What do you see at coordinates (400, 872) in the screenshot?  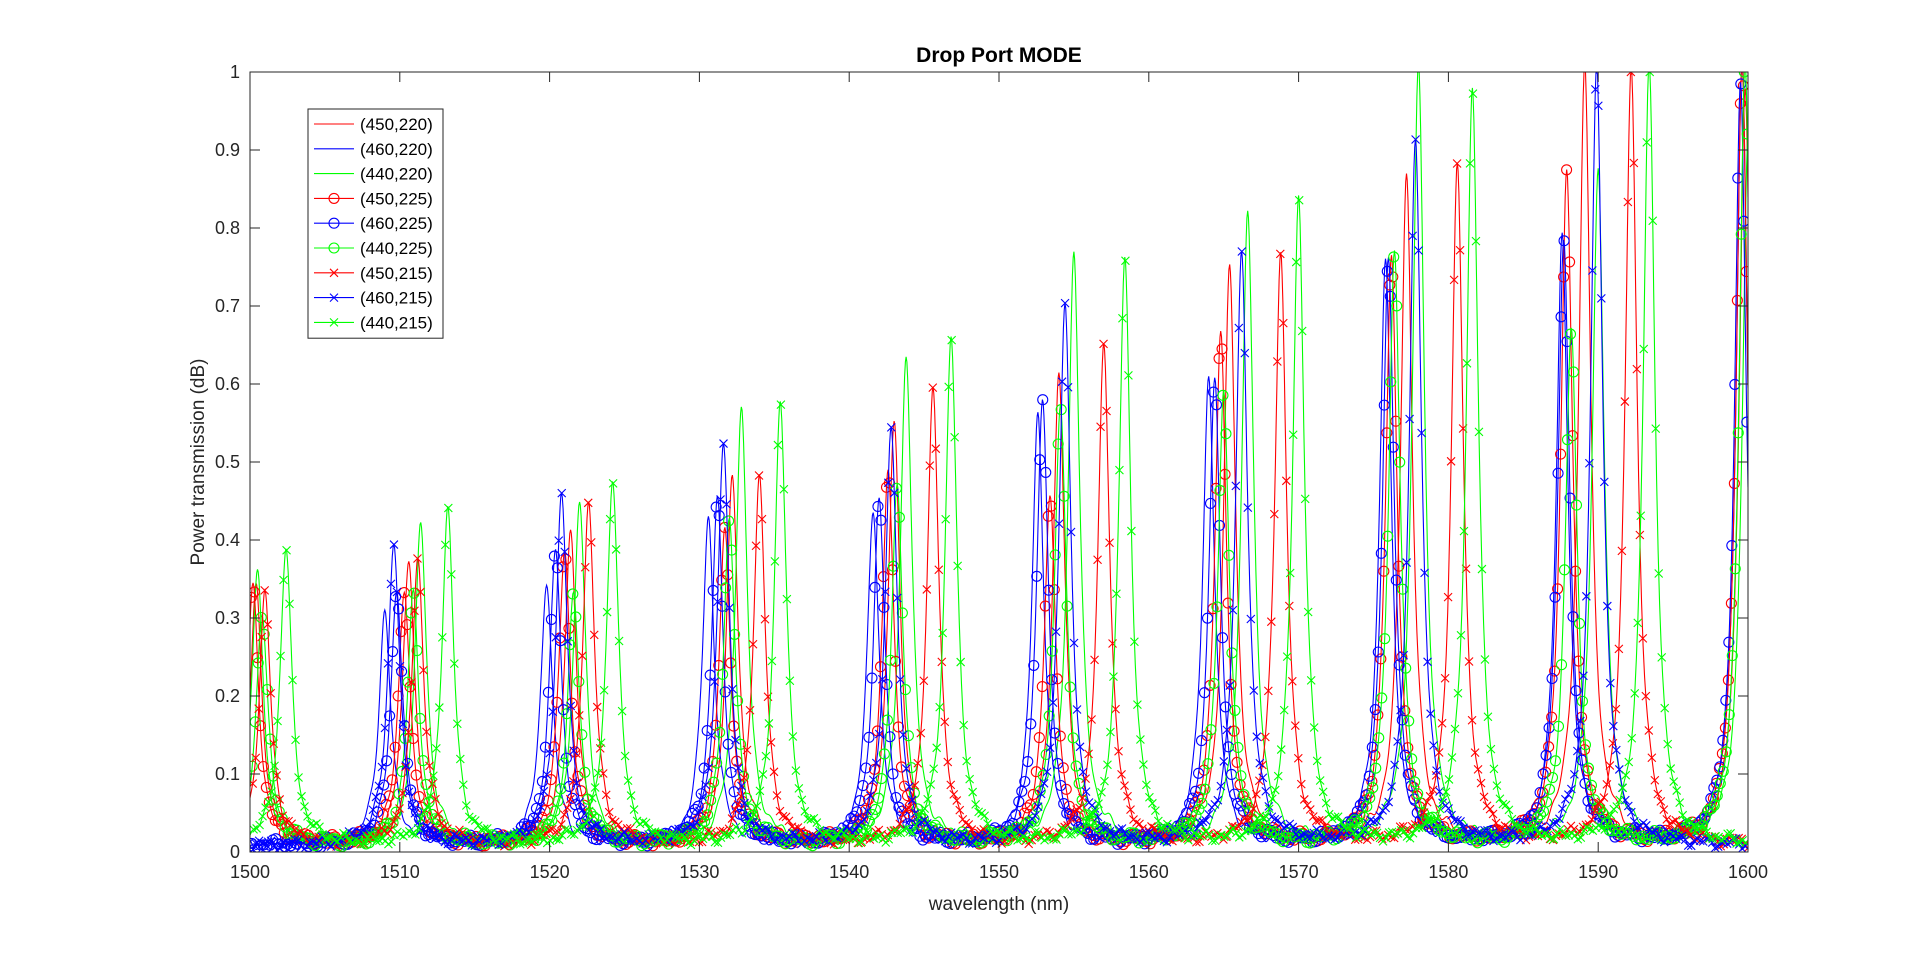 I see `x-tick-label: 1510` at bounding box center [400, 872].